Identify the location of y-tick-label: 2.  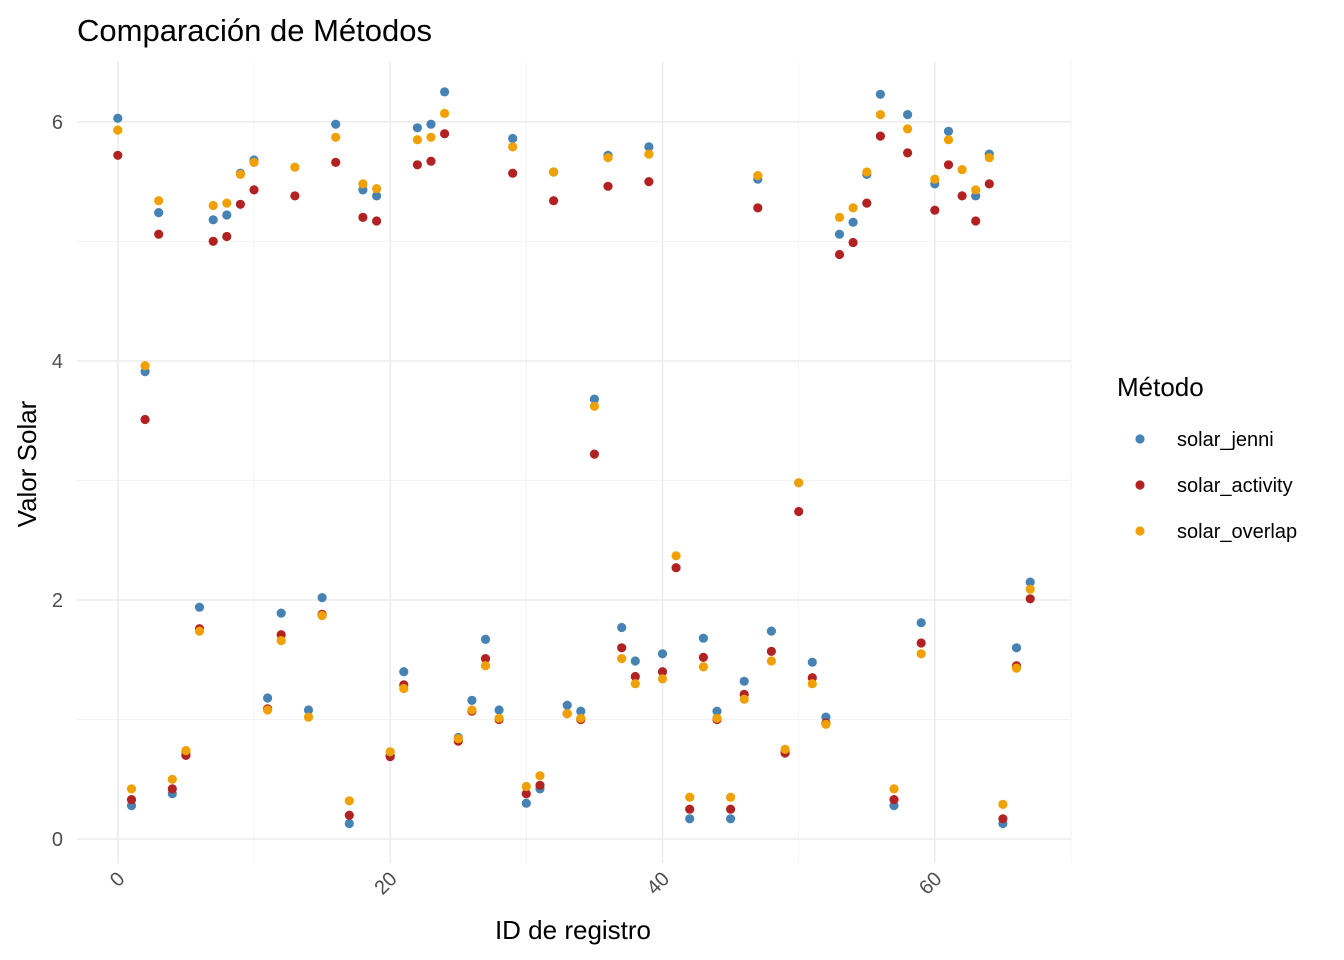
(57, 601).